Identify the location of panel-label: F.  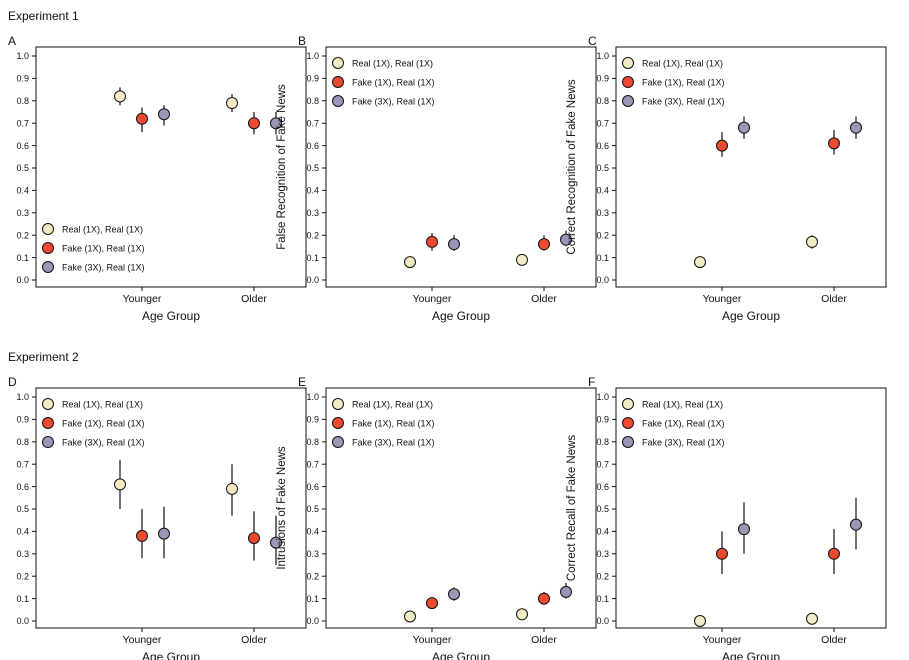
(591, 382).